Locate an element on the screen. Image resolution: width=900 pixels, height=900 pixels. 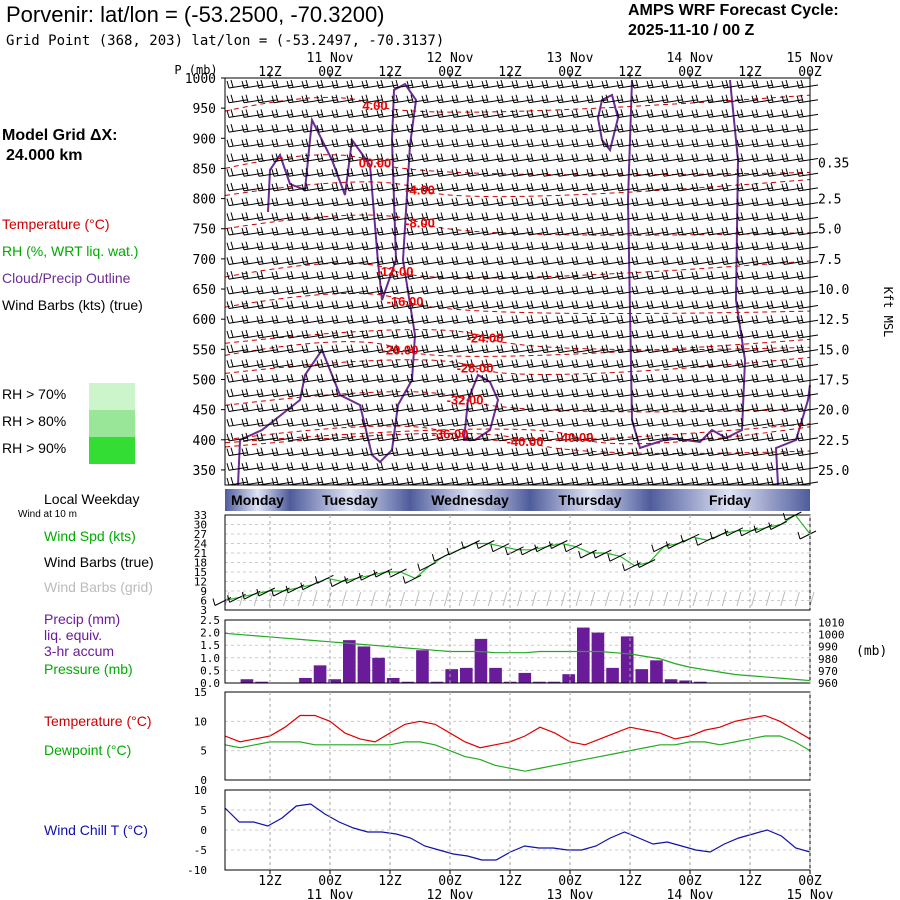
bottom-time-label: 12Z is located at coordinates (390, 881).